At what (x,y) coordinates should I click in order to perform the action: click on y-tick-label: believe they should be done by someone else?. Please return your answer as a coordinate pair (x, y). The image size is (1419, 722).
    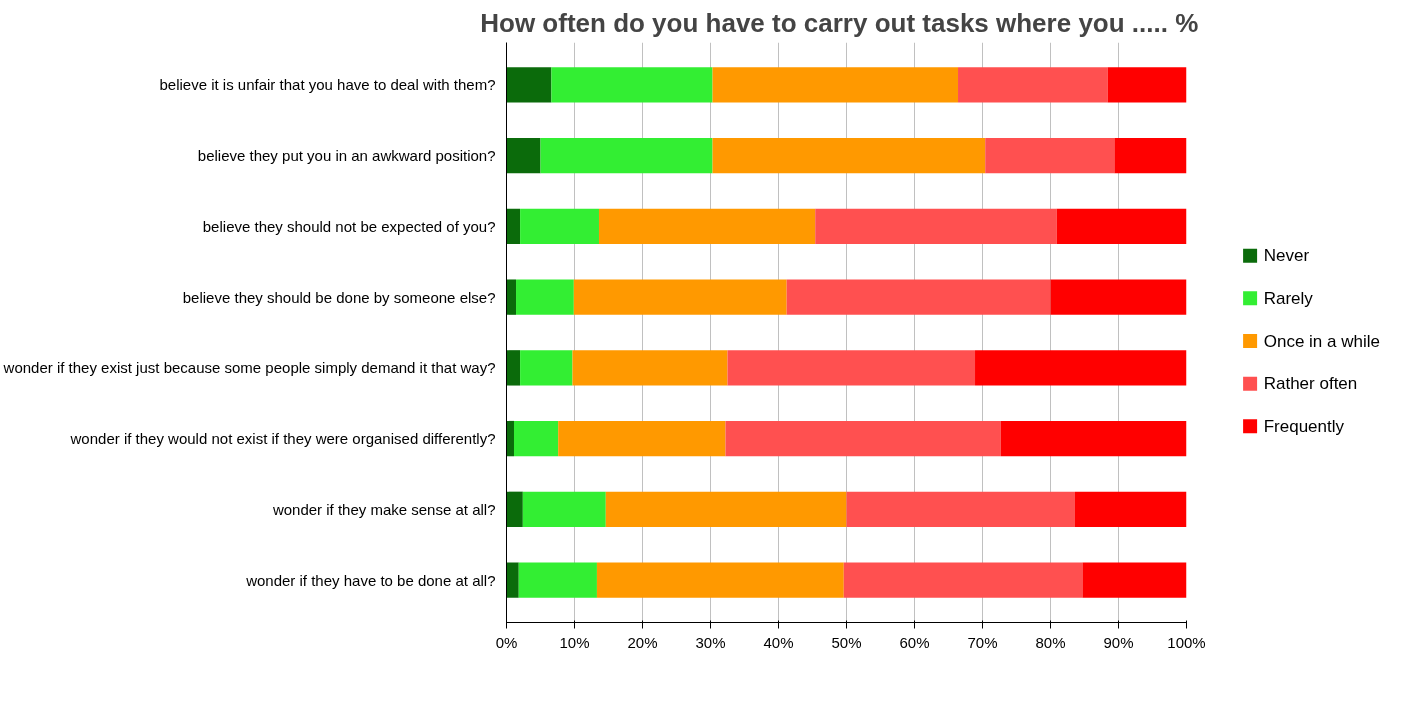
    Looking at the image, I should click on (339, 297).